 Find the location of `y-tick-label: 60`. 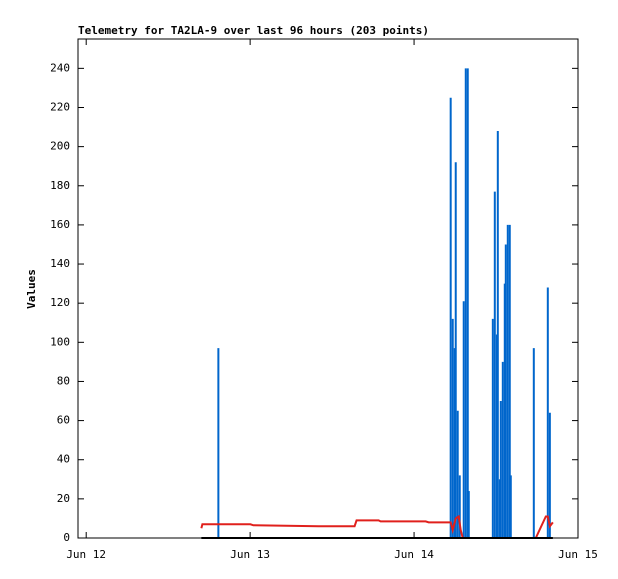

y-tick-label: 60 is located at coordinates (63, 420).